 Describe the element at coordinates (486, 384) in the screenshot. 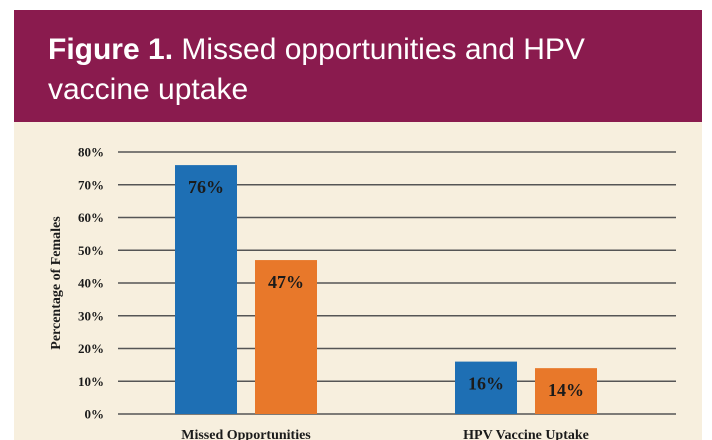

I see `data-label: 16%` at that location.